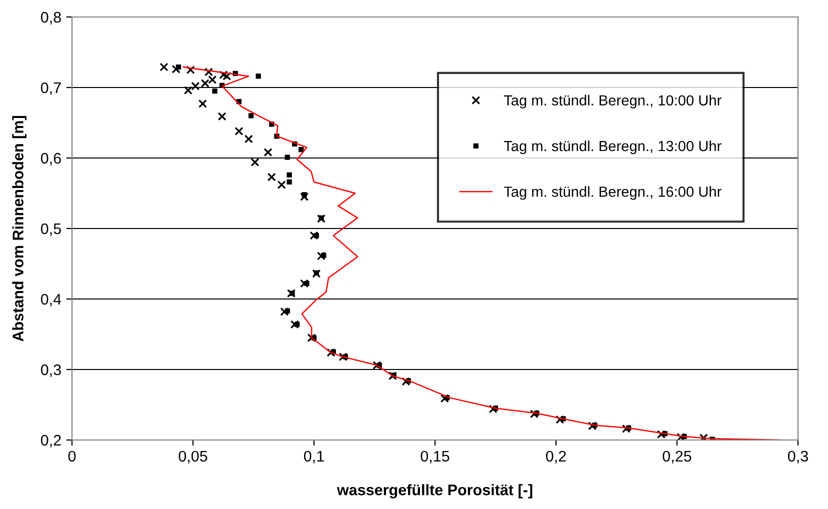  What do you see at coordinates (613, 147) in the screenshot?
I see `legend-label: Tag m. stündl. Beregn., 13:00 Uhr` at bounding box center [613, 147].